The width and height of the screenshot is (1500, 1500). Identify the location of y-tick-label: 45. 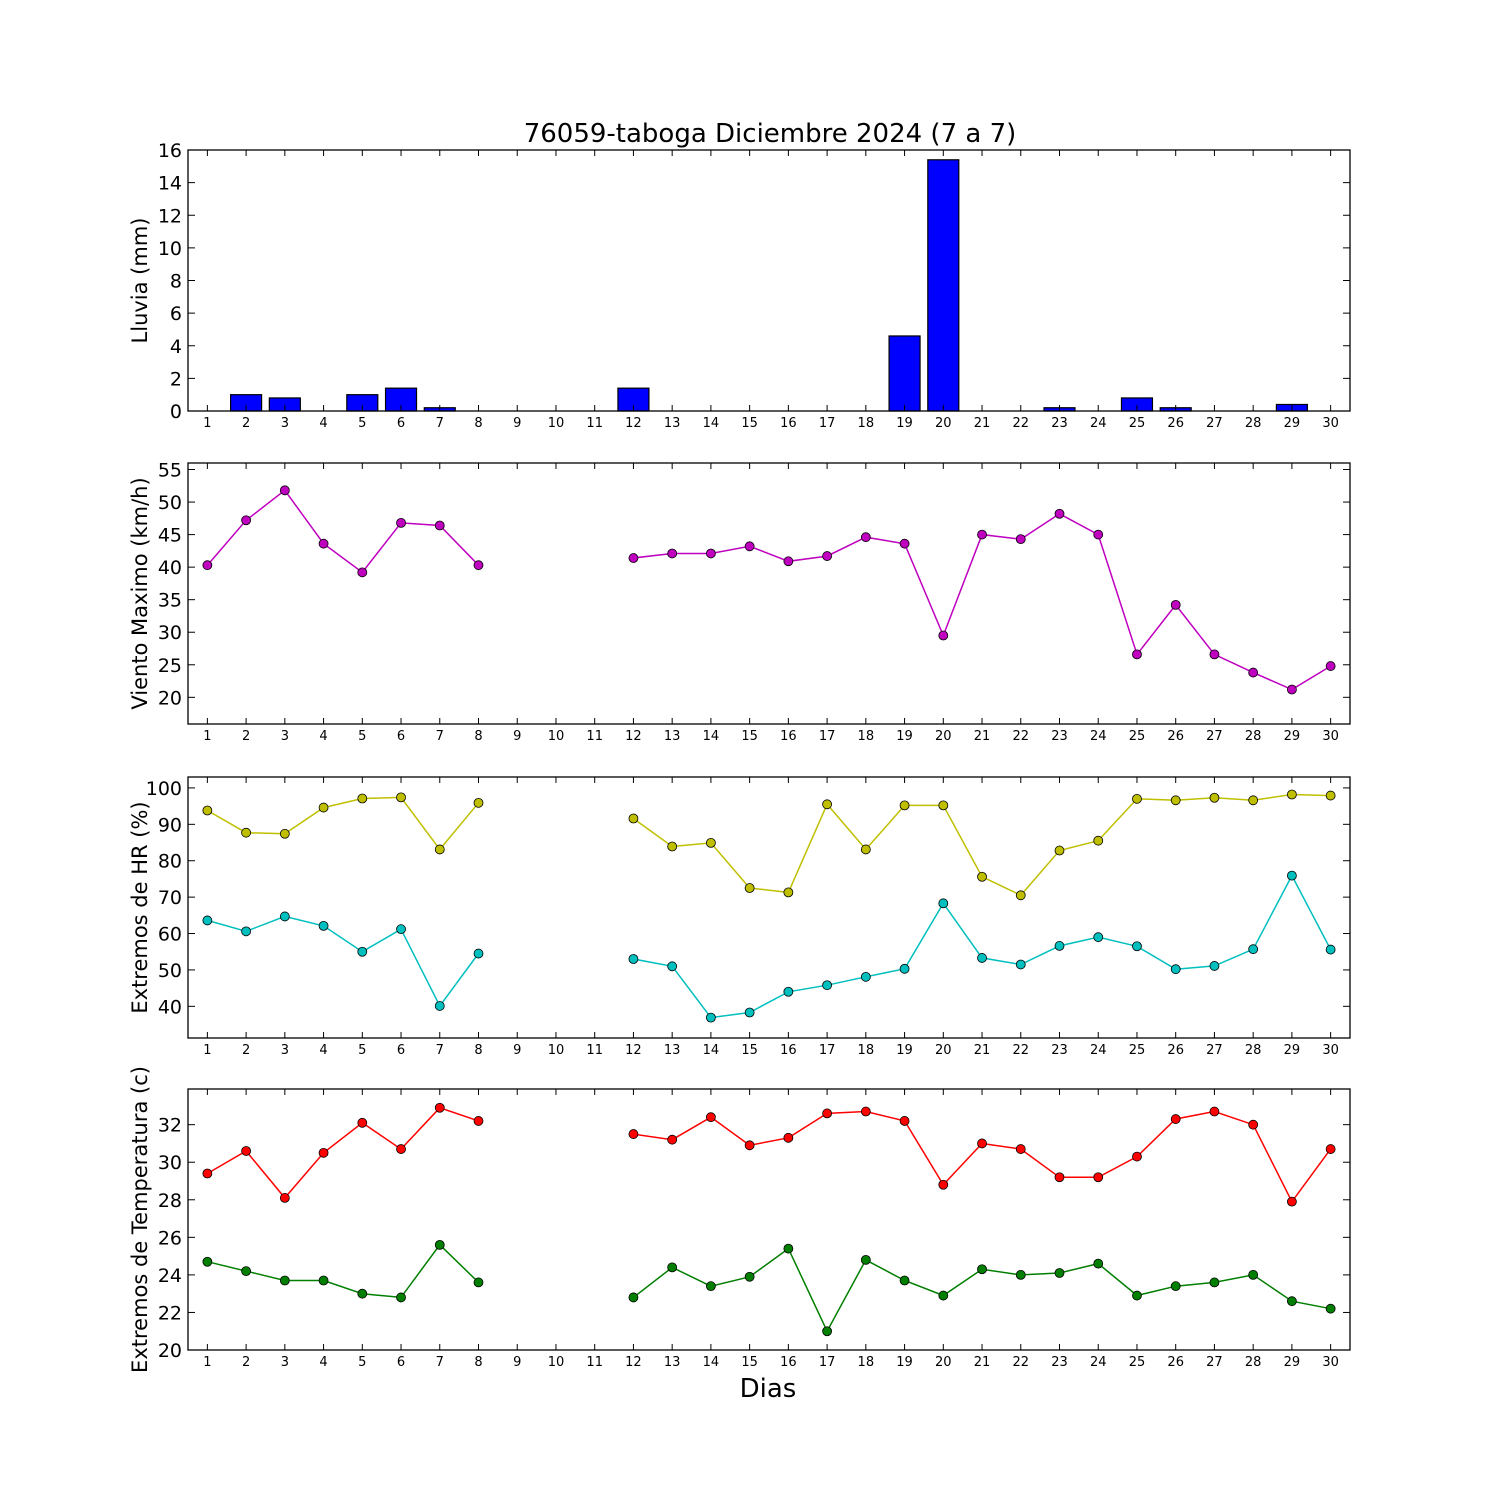
(170, 536).